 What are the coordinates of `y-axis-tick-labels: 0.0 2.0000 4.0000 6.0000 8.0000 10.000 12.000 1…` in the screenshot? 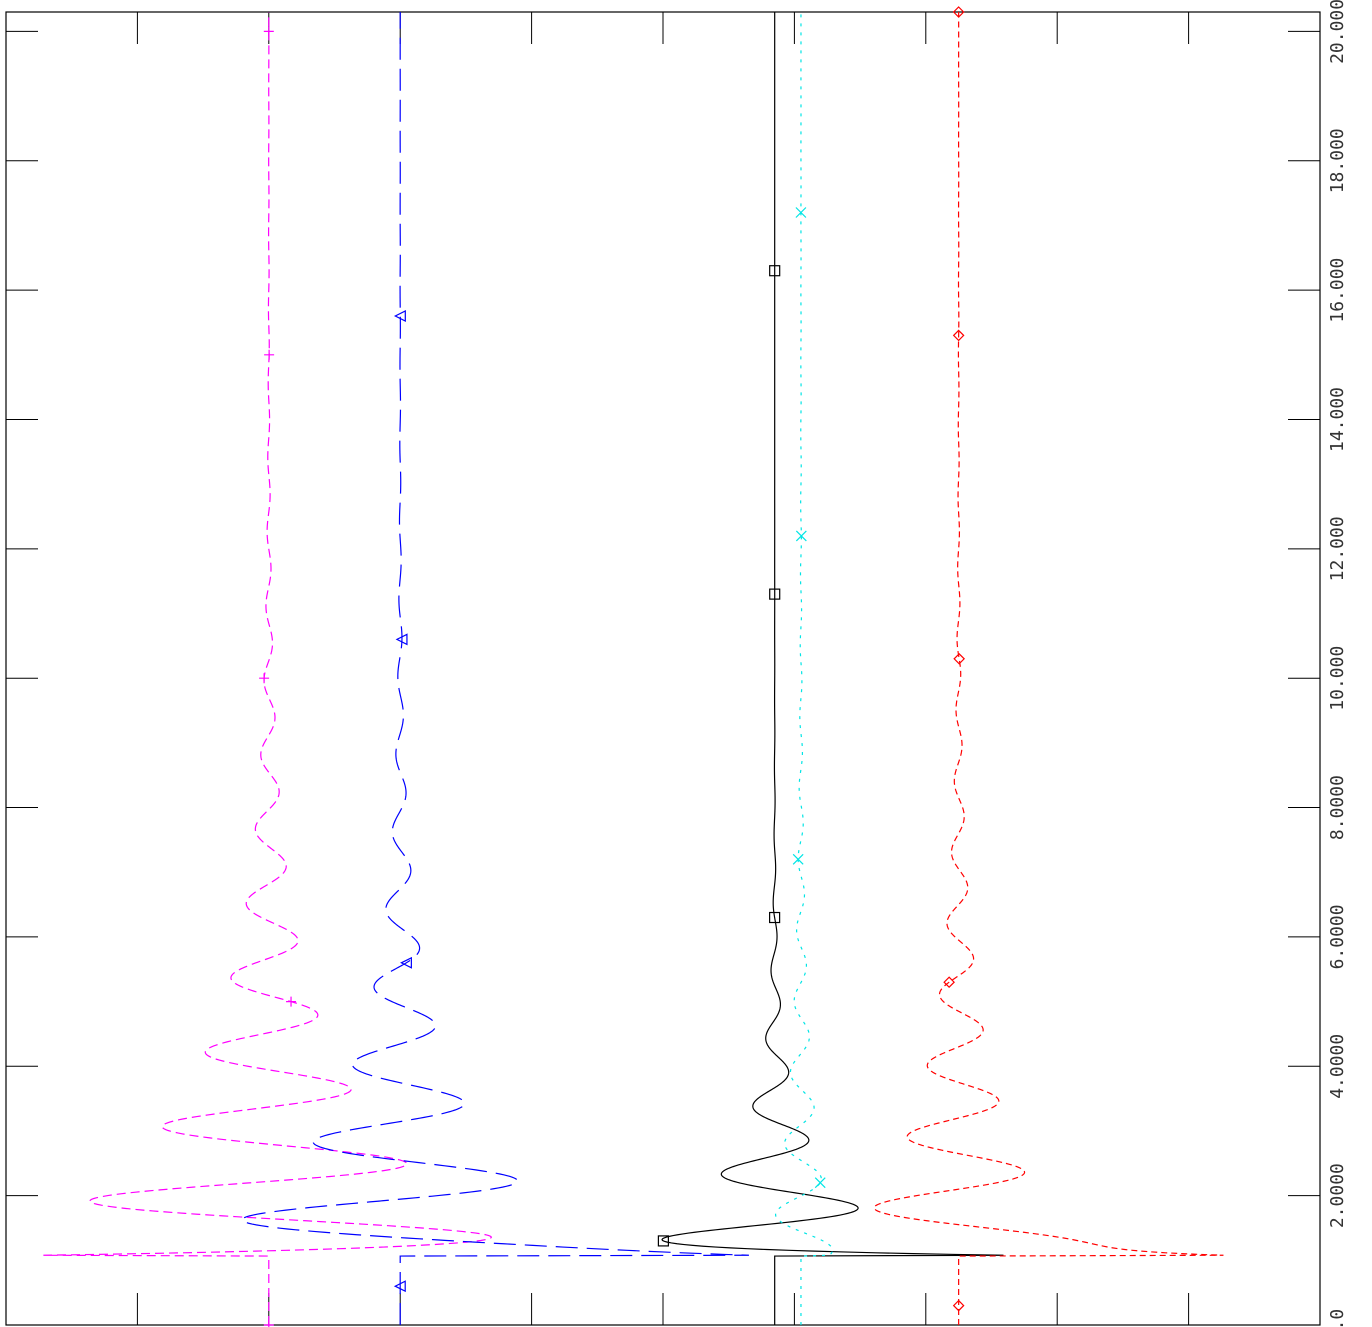 It's located at (1337, 663).